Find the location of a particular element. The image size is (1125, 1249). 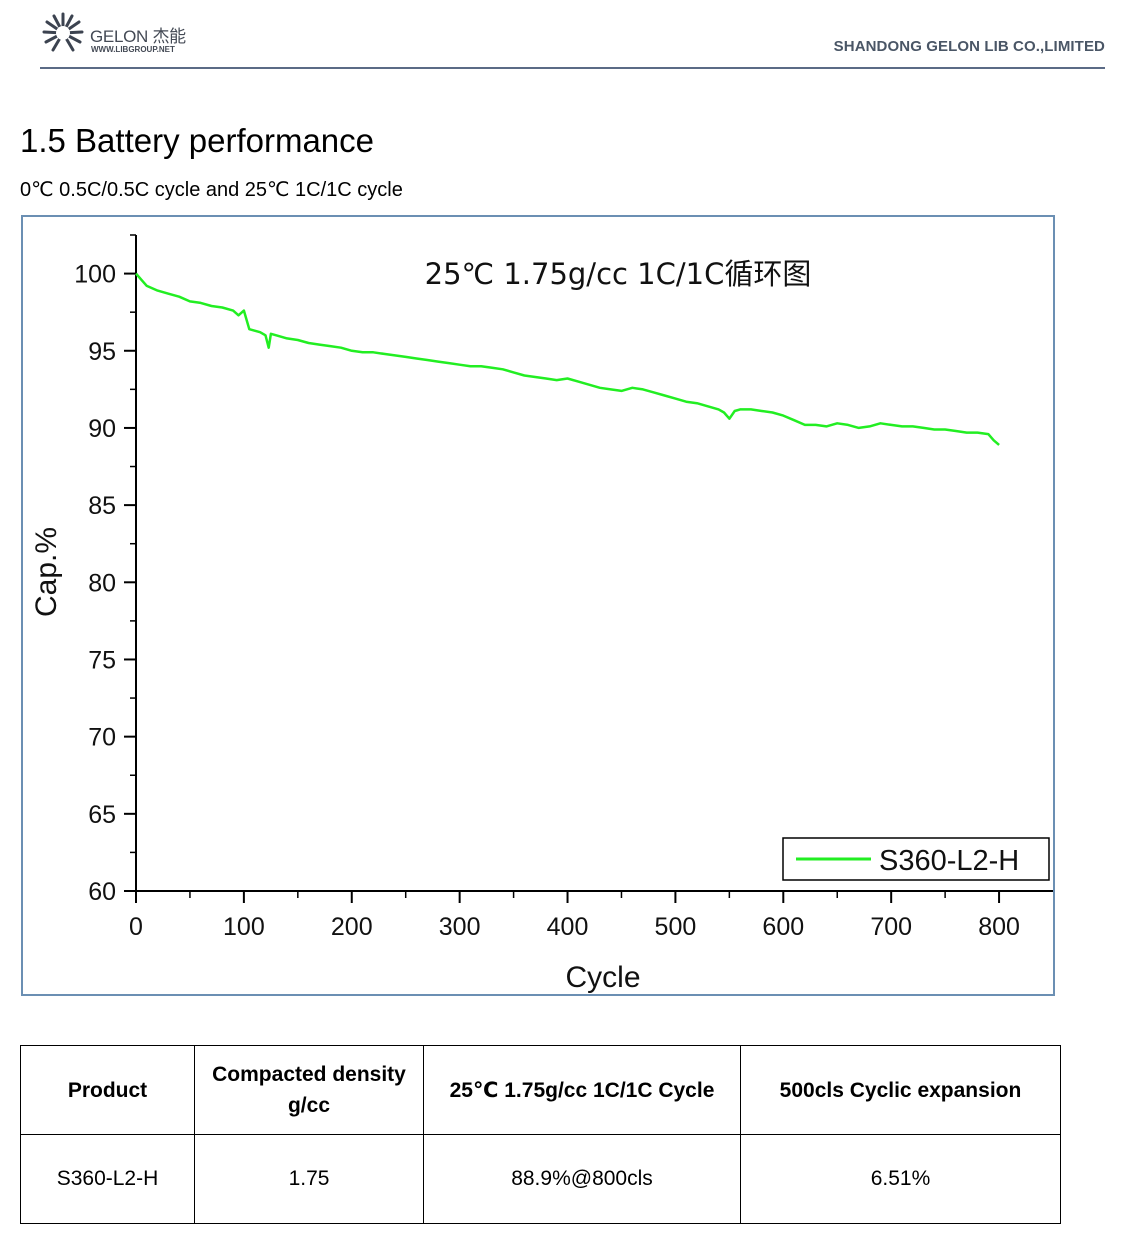

cell-expansion: 6.51% is located at coordinates (900, 1179).